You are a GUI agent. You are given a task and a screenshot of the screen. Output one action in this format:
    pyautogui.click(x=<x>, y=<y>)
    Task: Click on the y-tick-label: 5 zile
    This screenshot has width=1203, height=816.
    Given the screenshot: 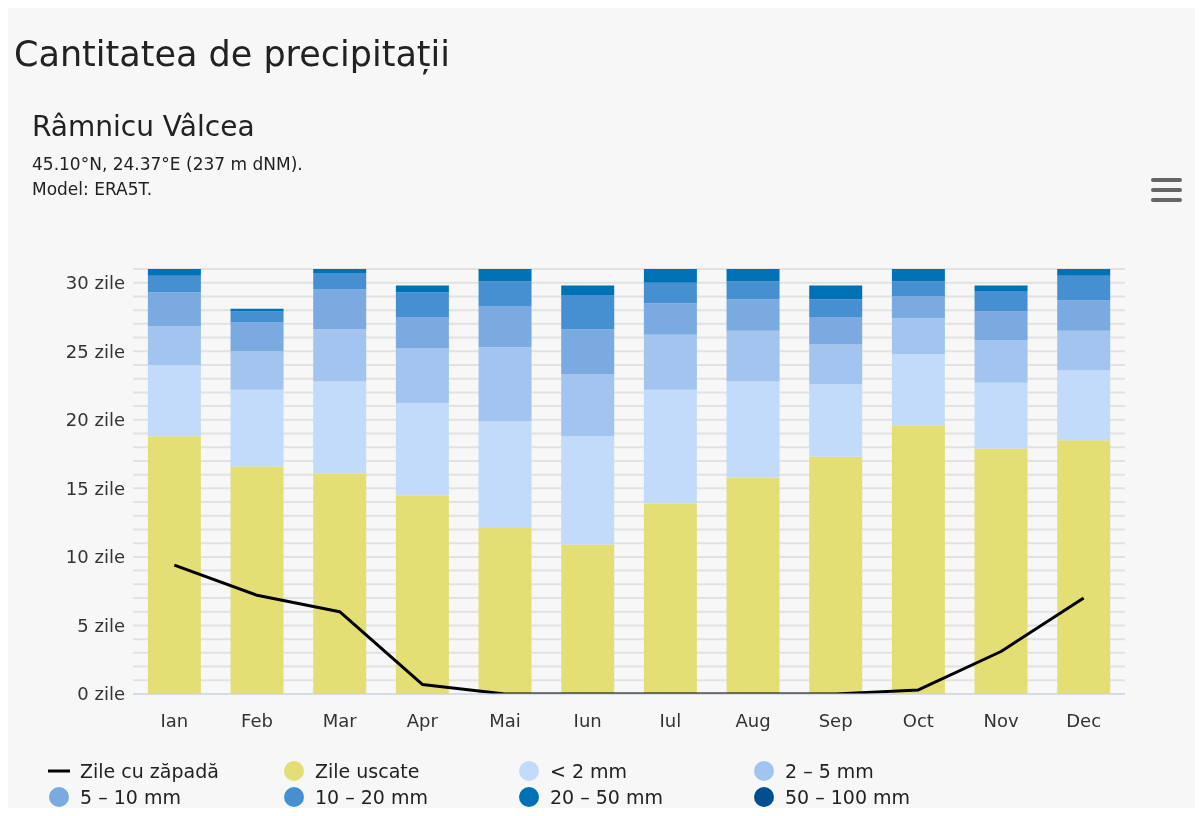 What is the action you would take?
    pyautogui.click(x=101, y=625)
    